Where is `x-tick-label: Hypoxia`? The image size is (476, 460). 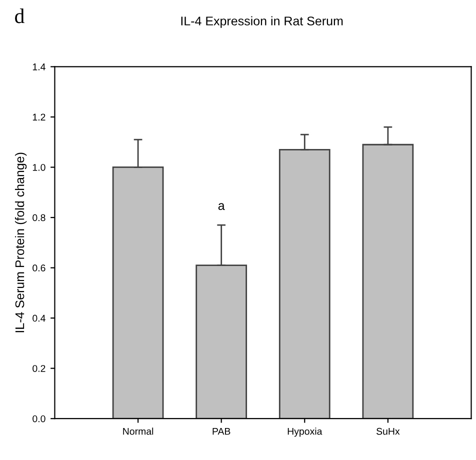 x-tick-label: Hypoxia is located at coordinates (305, 432).